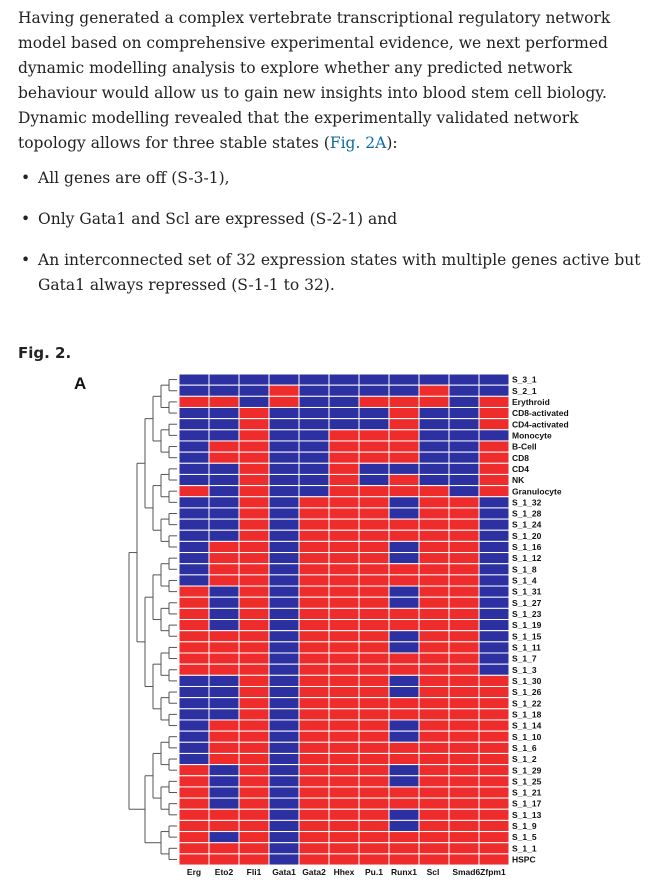  I want to click on row-label: S_1_6, so click(524, 748).